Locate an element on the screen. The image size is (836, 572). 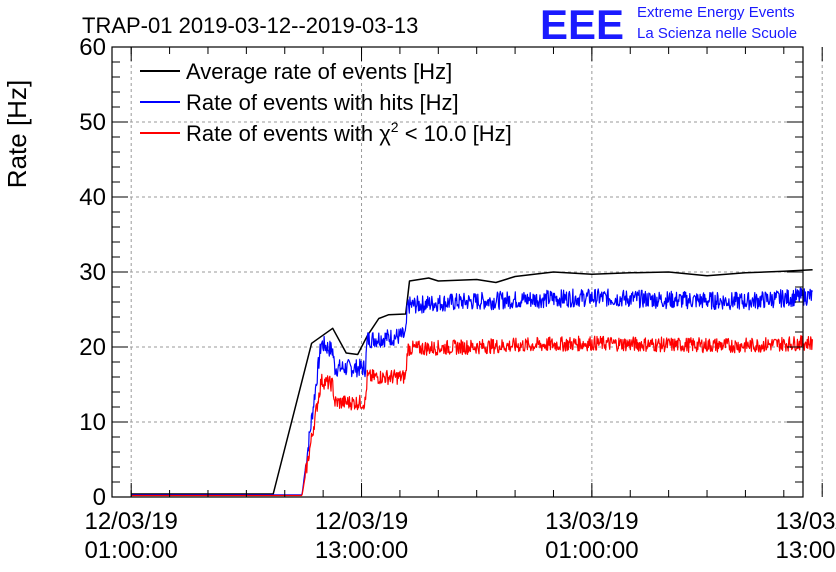
chart-title: TRAP-01 2019-03-12--2019-03-13 is located at coordinates (250, 25).